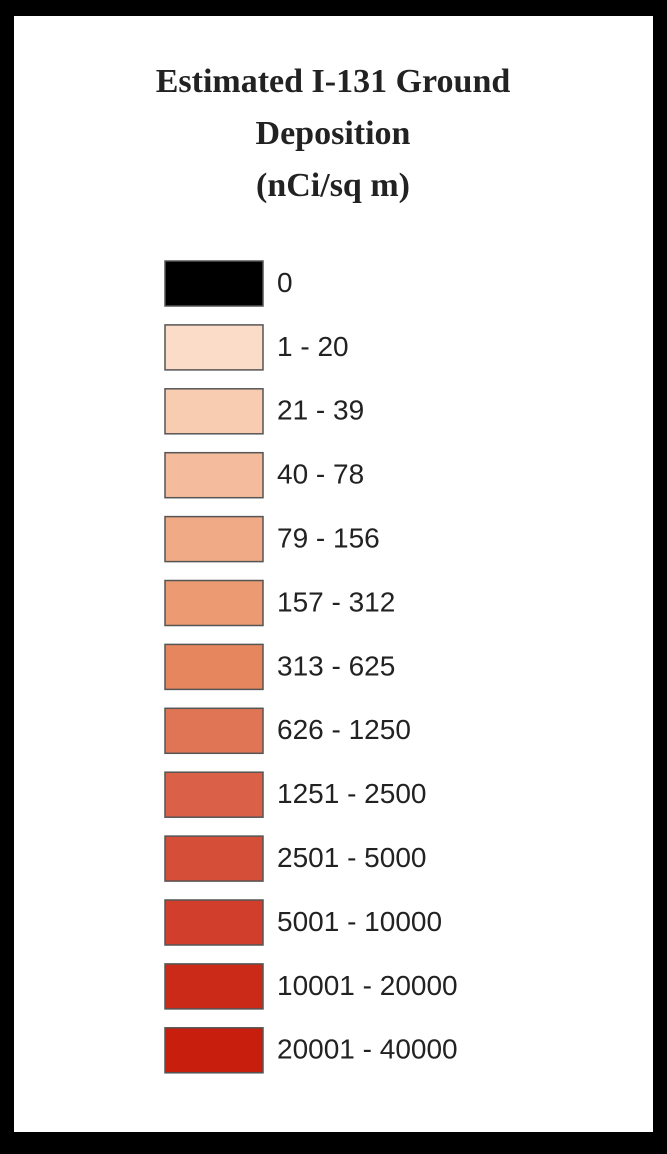 Image resolution: width=667 pixels, height=1154 pixels. Describe the element at coordinates (320, 474) in the screenshot. I see `legend-label: 40 - 78` at that location.